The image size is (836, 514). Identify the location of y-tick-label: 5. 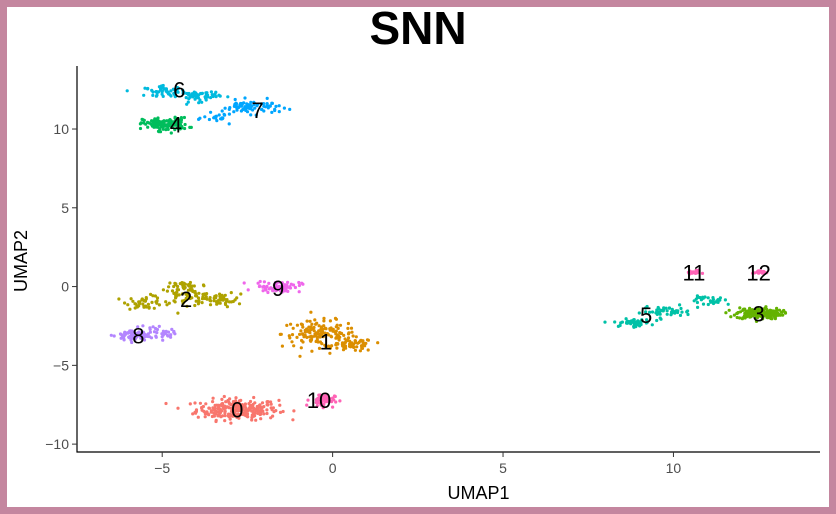
(65, 208).